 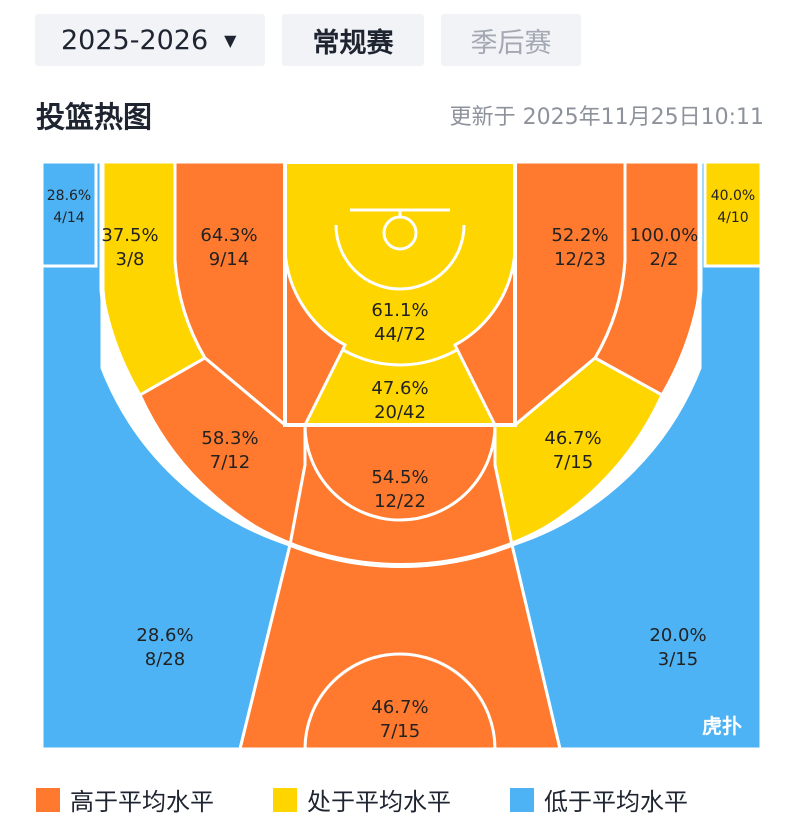 What do you see at coordinates (733, 196) in the screenshot?
I see `pct-right-corner3: 40.0%` at bounding box center [733, 196].